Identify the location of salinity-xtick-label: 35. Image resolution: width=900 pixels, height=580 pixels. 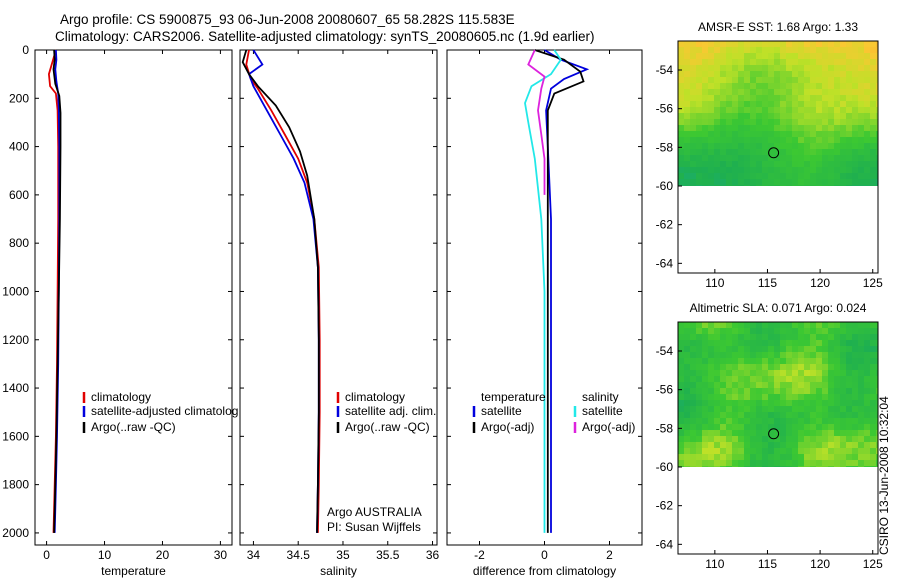
(343, 555).